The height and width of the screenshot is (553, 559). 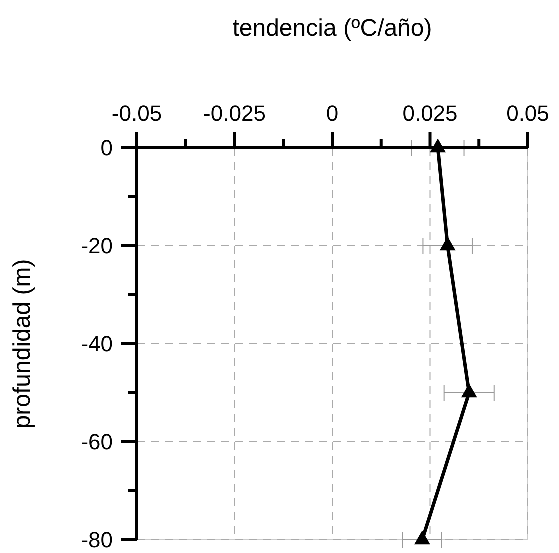 What do you see at coordinates (106, 148) in the screenshot?
I see `y-tick-label: 0` at bounding box center [106, 148].